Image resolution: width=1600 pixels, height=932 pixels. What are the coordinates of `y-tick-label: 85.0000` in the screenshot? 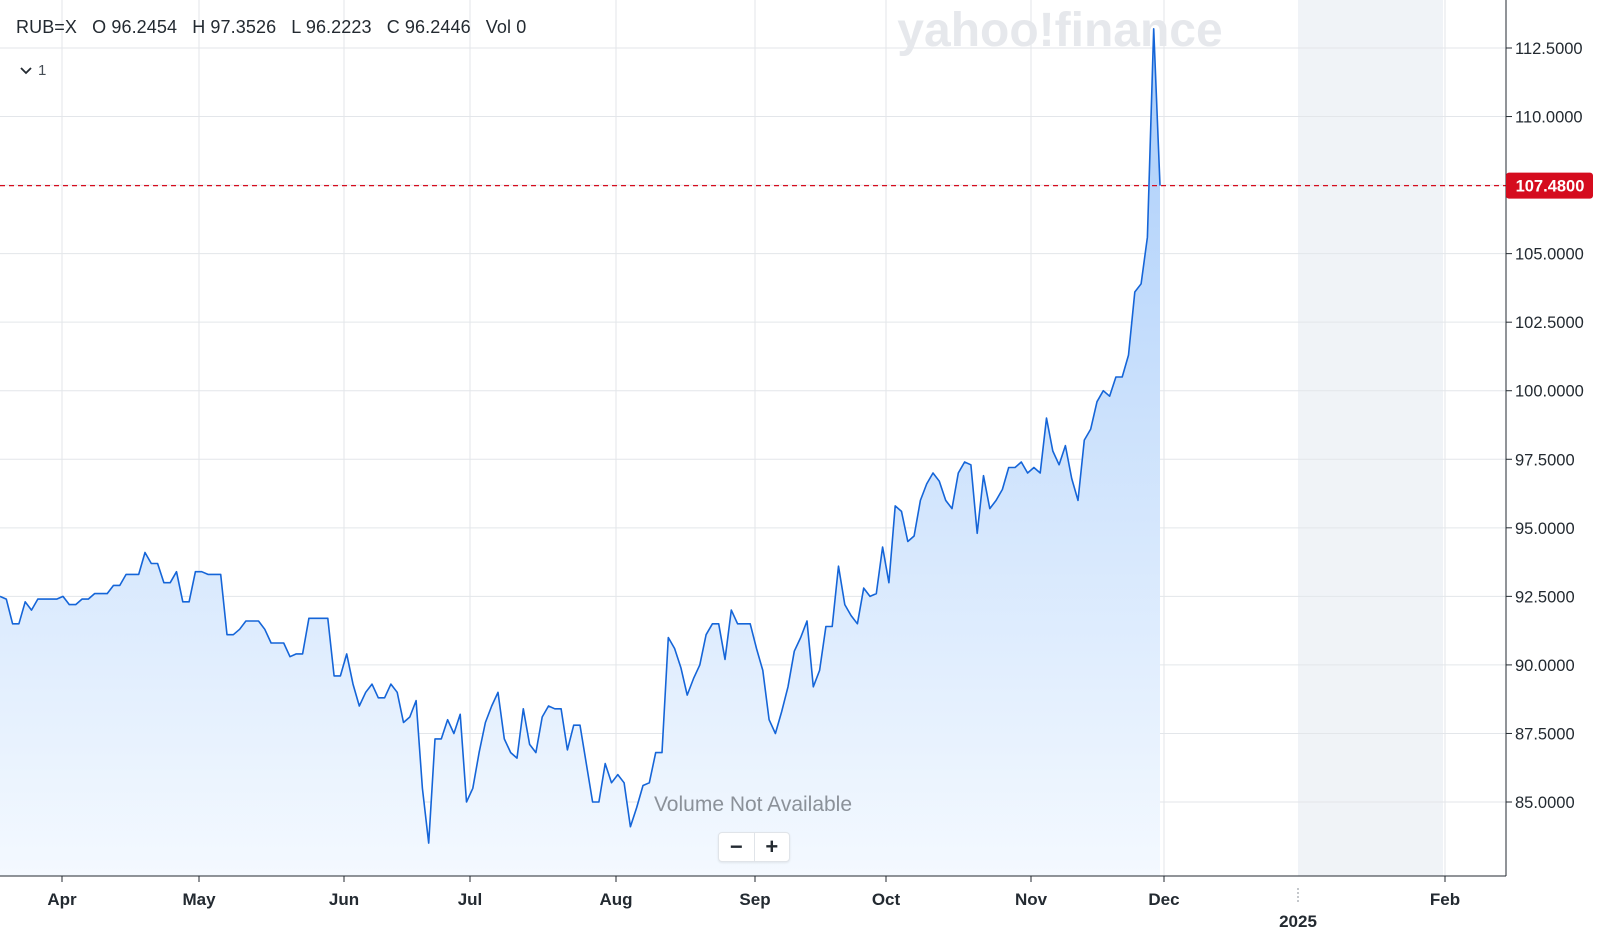 It's located at (1545, 803).